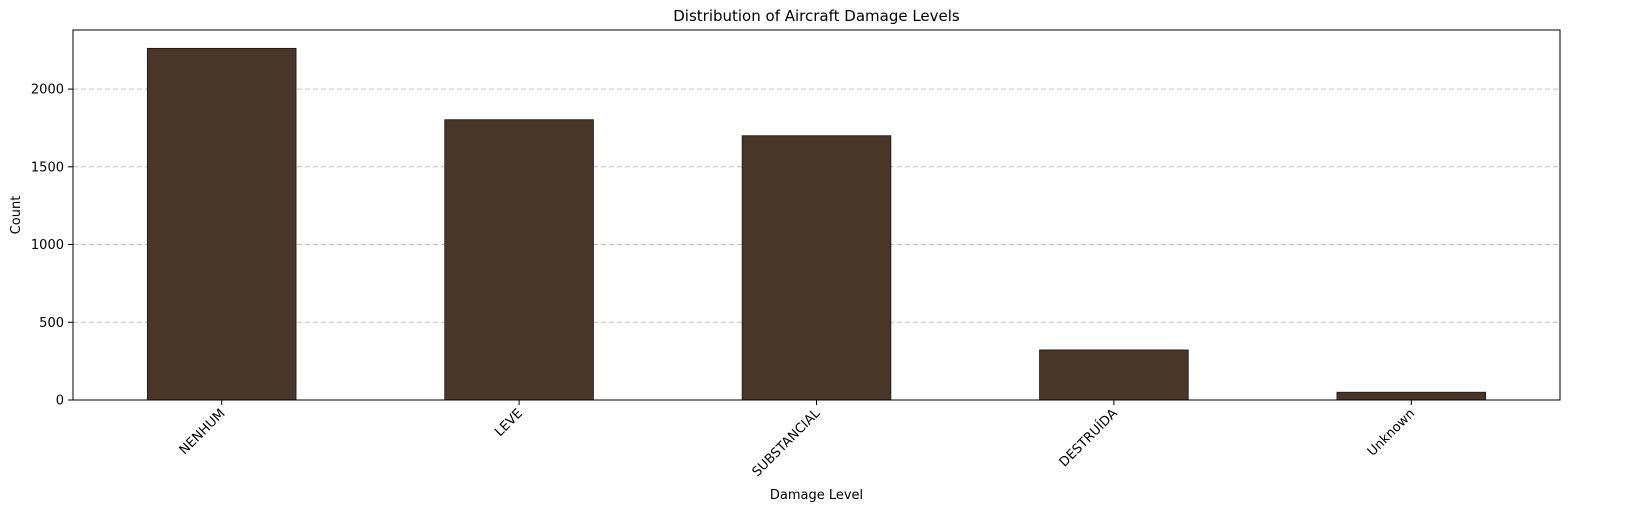  I want to click on x-tick-label: Unknown, so click(1391, 432).